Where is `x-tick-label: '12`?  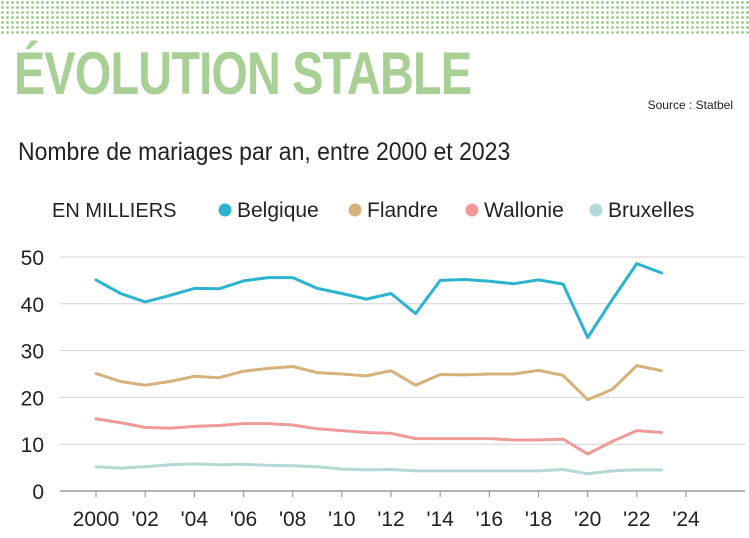
x-tick-label: '12 is located at coordinates (390, 519).